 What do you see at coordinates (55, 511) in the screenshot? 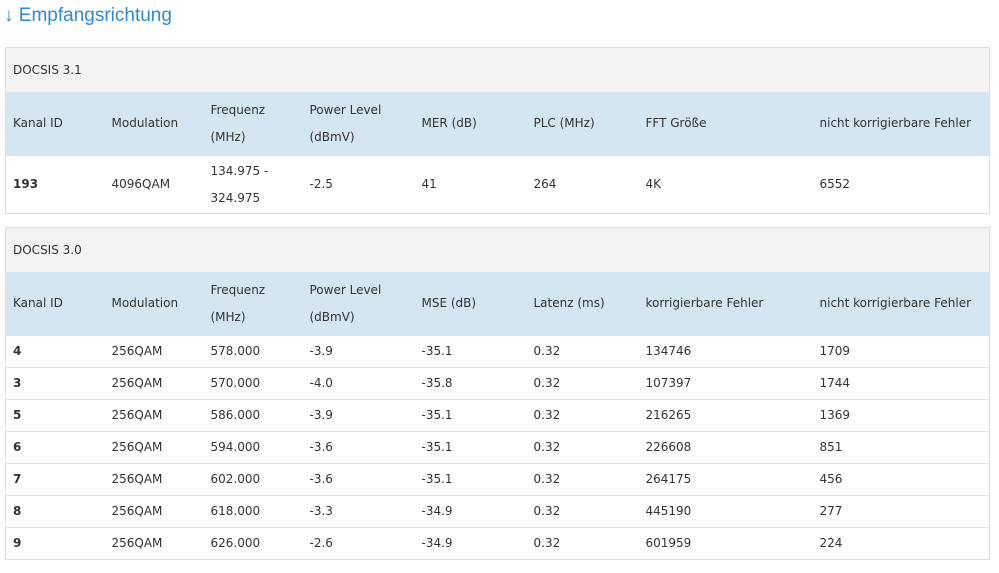
I see `cell: 8` at bounding box center [55, 511].